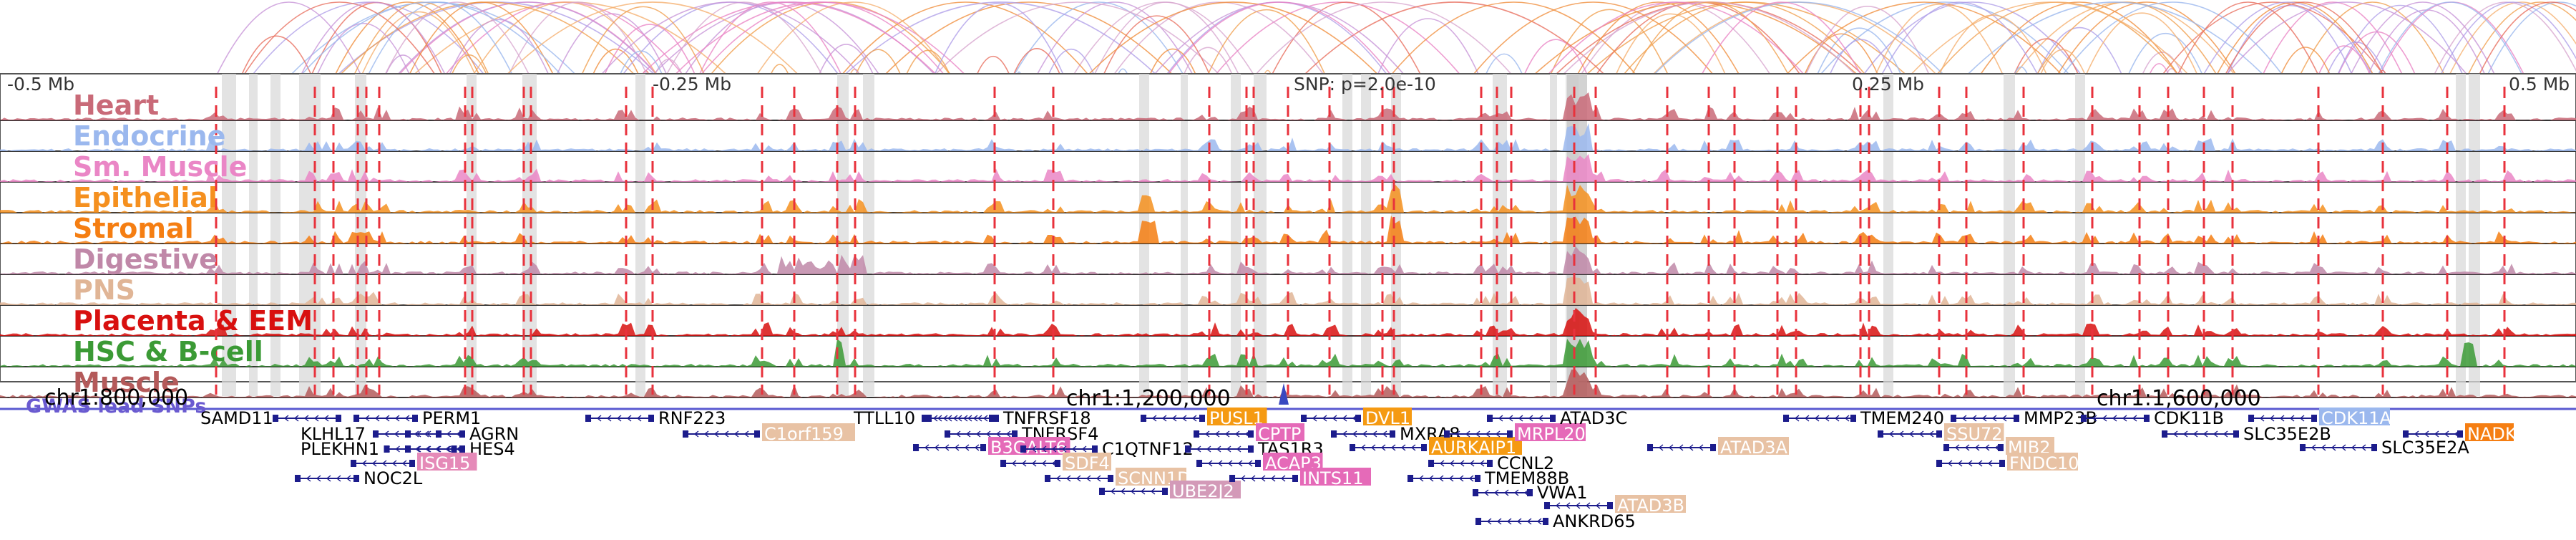 The width and height of the screenshot is (2576, 540). Describe the element at coordinates (1356, 418) in the screenshot. I see `gene-dvl1: DVL1` at that location.